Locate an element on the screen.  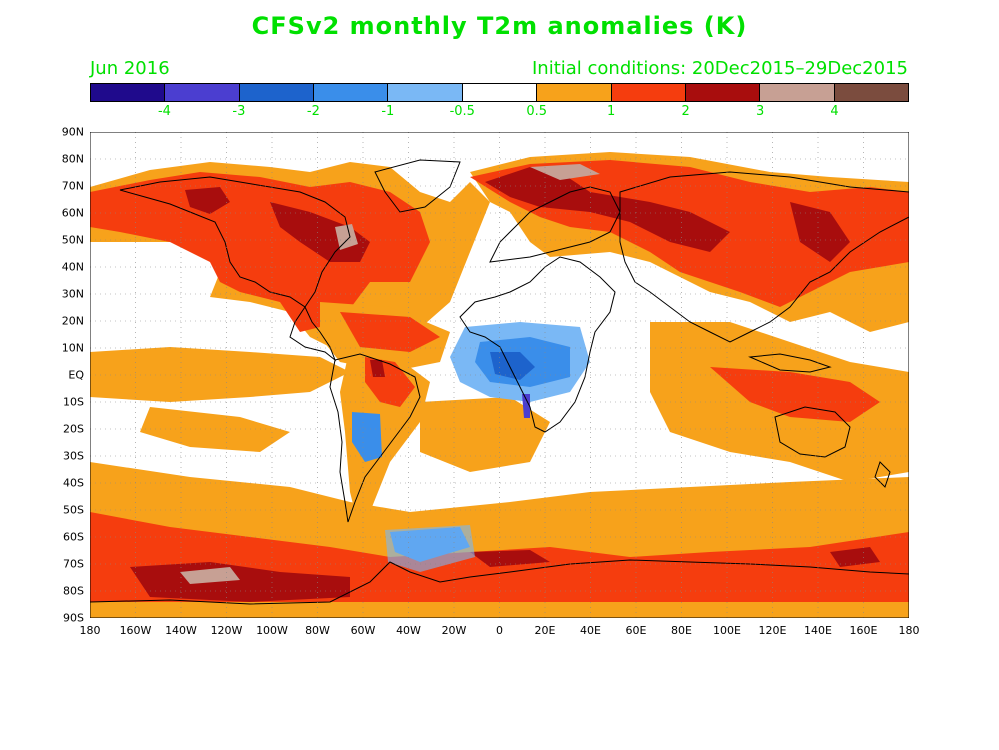
anomaly-trop-pac is located at coordinates (220, 374).